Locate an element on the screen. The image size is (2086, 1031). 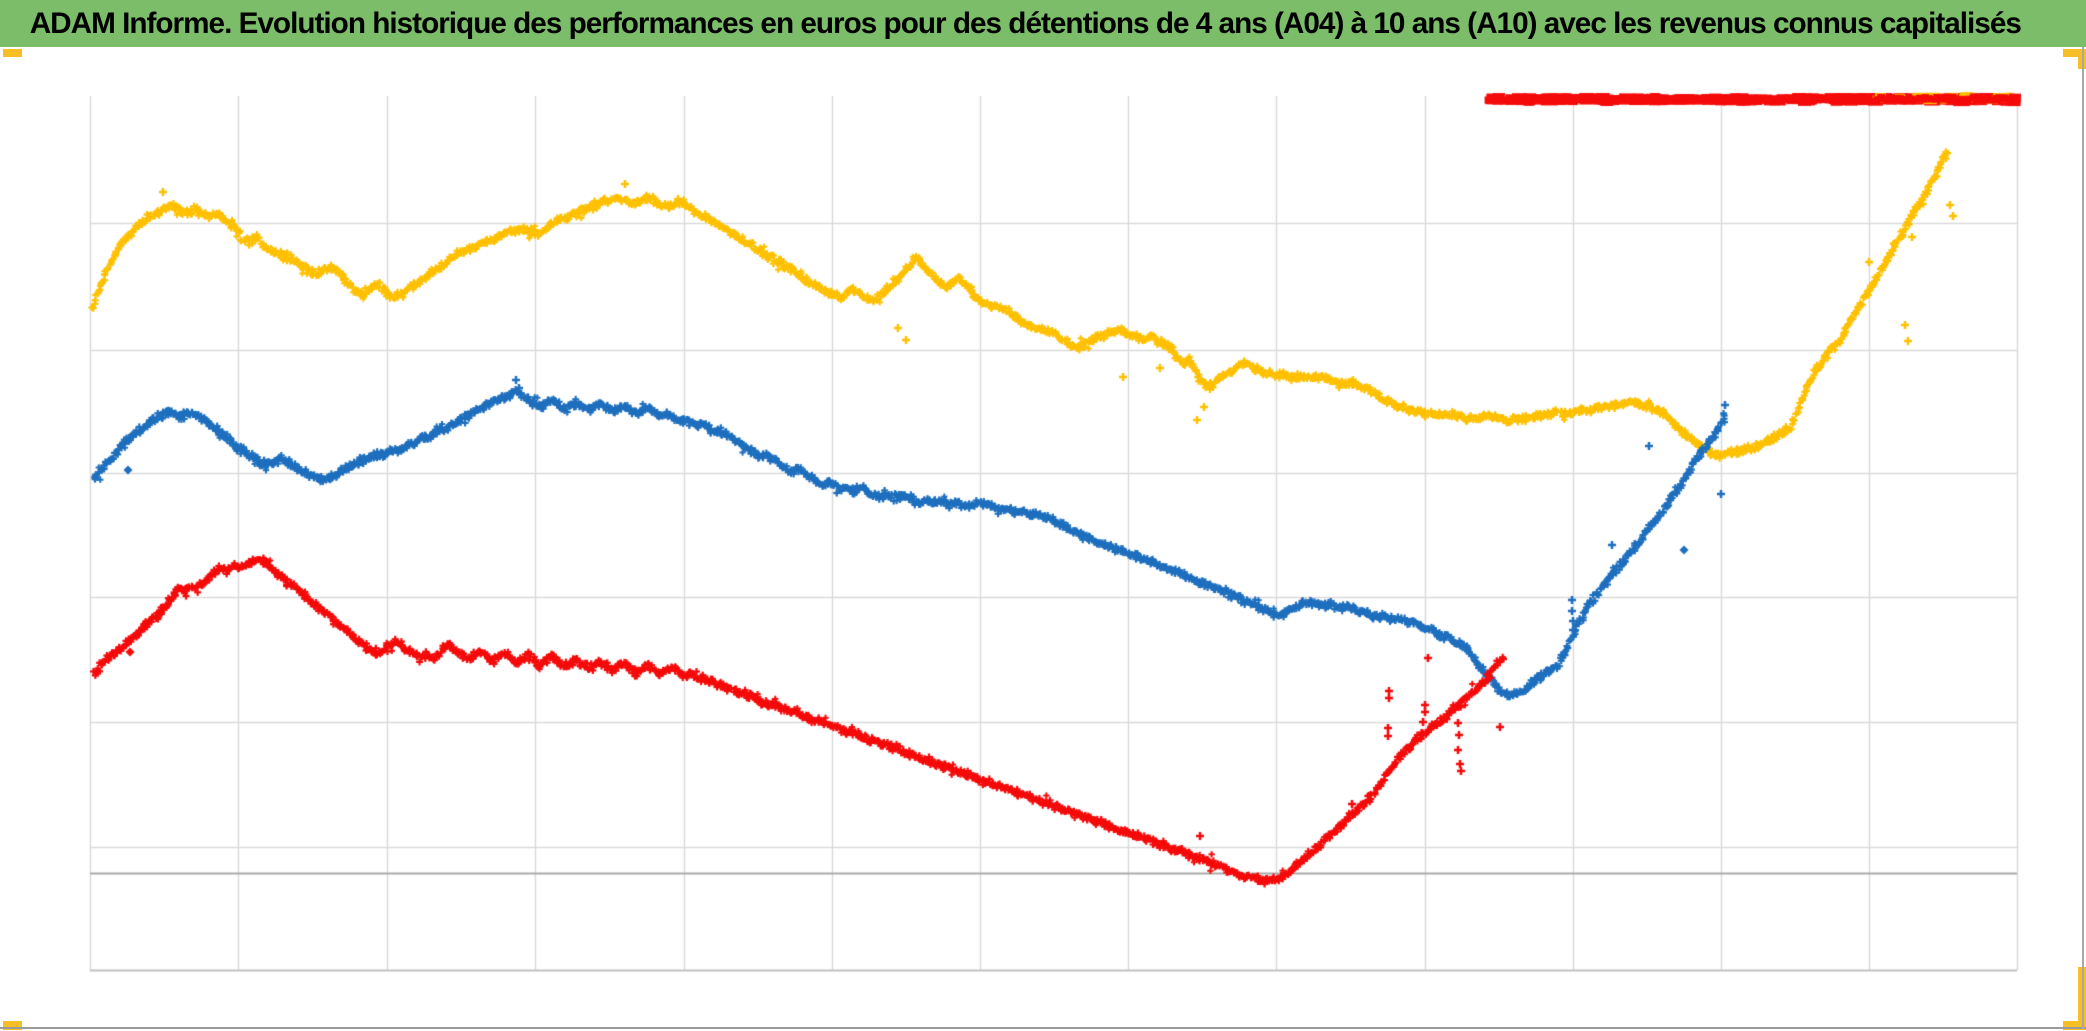
page-divider-line is located at coordinates (1043, 1028).